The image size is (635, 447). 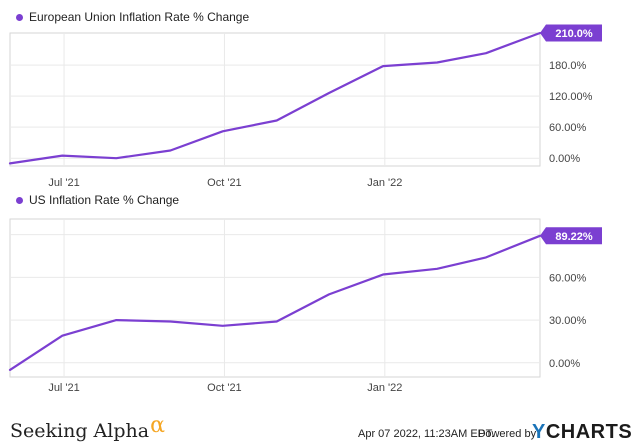 I want to click on us-ytick-label: 30.00%, so click(x=568, y=321).